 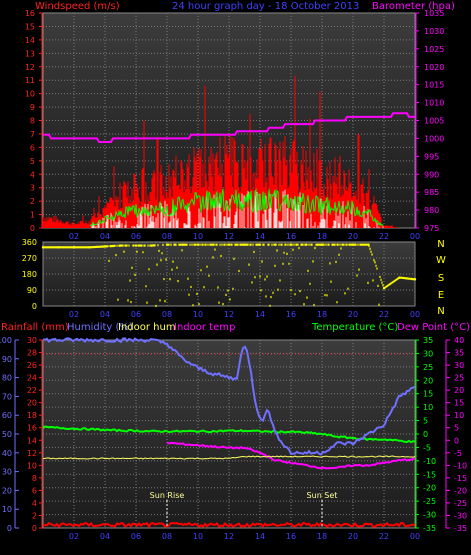 I want to click on windspeed-tick-label: 2, so click(x=32, y=201).